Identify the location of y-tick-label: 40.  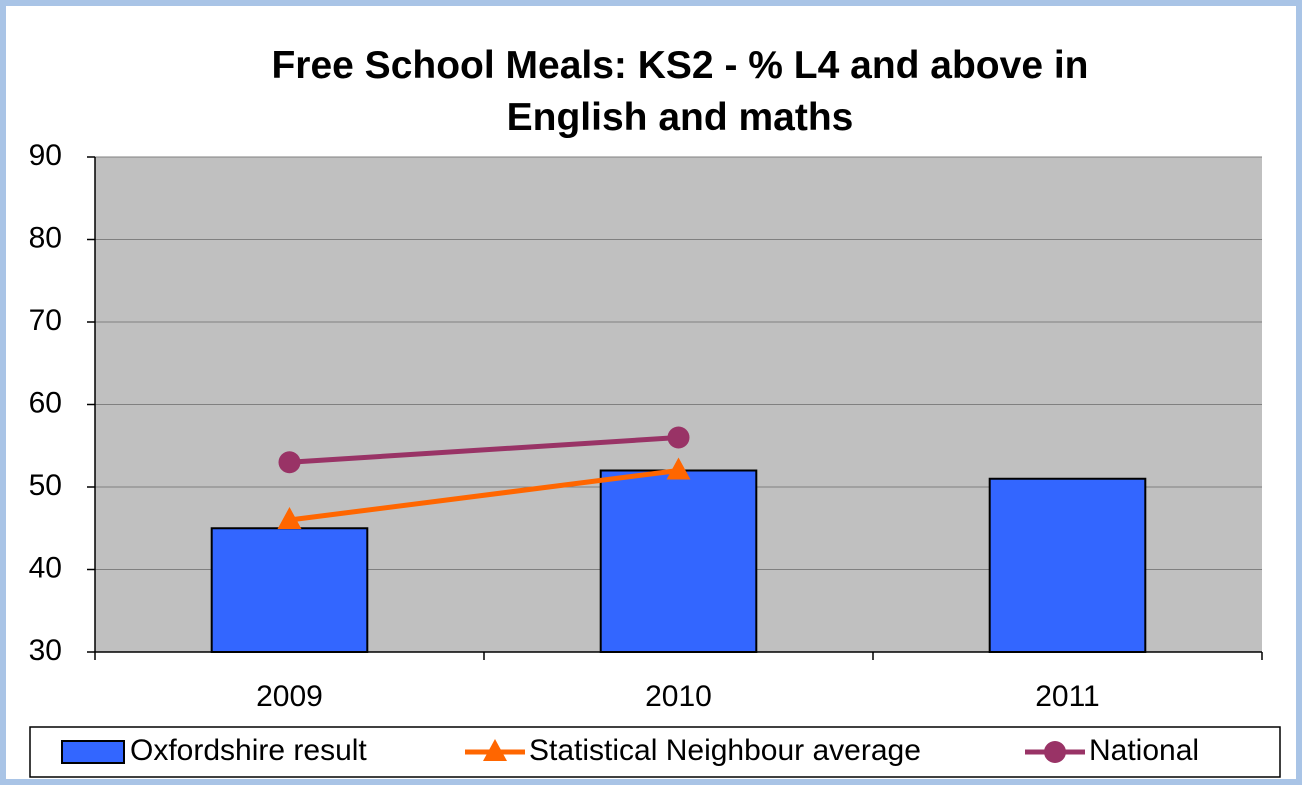
(45, 567).